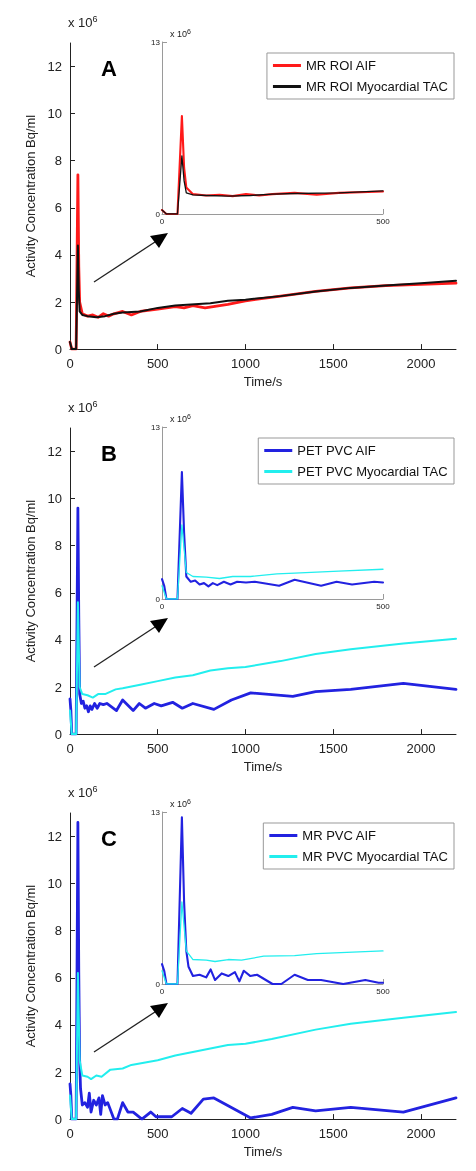  I want to click on text: C, so click(109, 838).